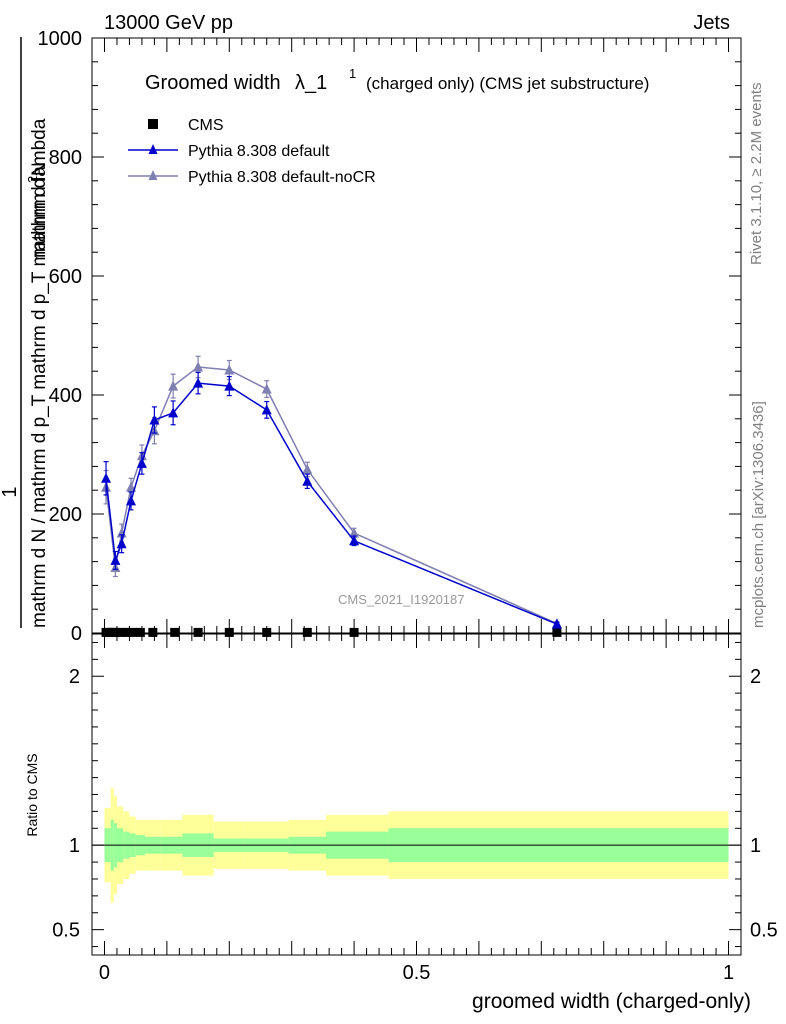  Describe the element at coordinates (331, 632) in the screenshot. I see `series-cms` at that location.